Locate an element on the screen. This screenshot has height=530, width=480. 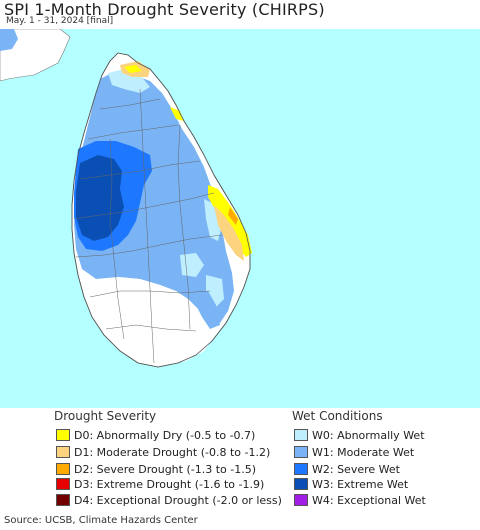
d1-east-coast is located at coordinates (229, 233).